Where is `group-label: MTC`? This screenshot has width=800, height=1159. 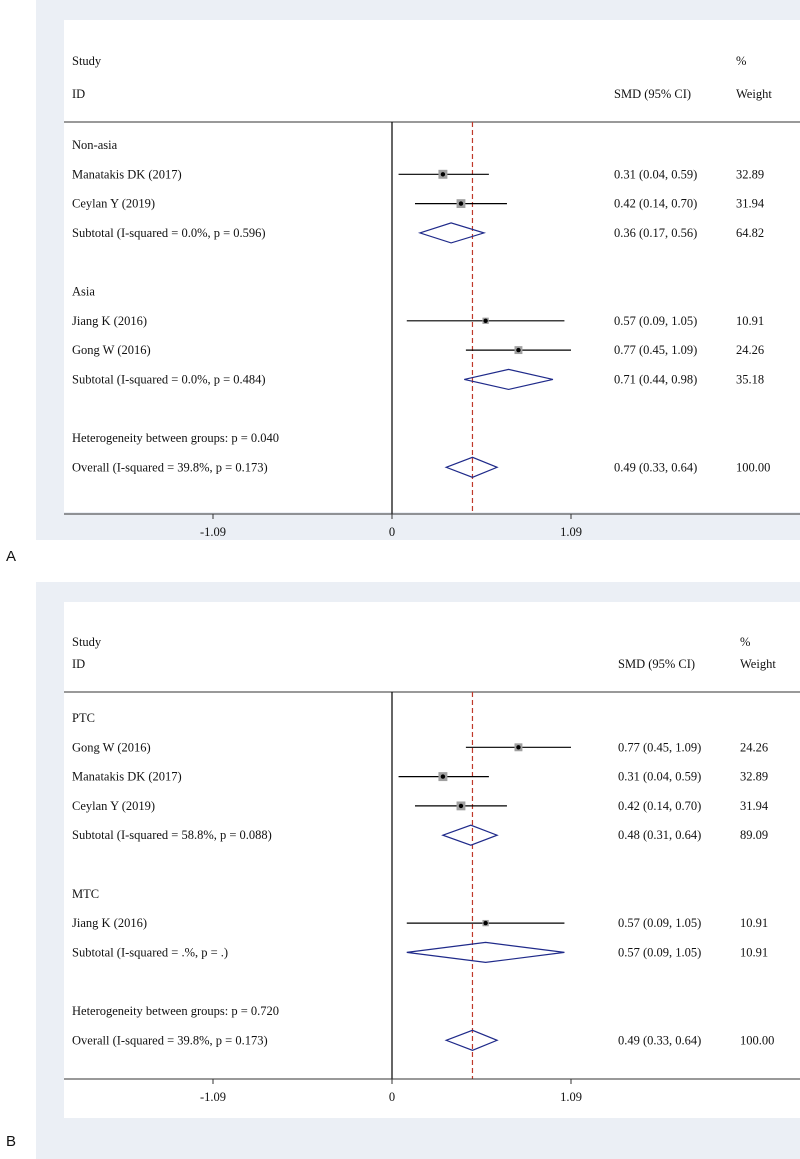
group-label: MTC is located at coordinates (85, 894).